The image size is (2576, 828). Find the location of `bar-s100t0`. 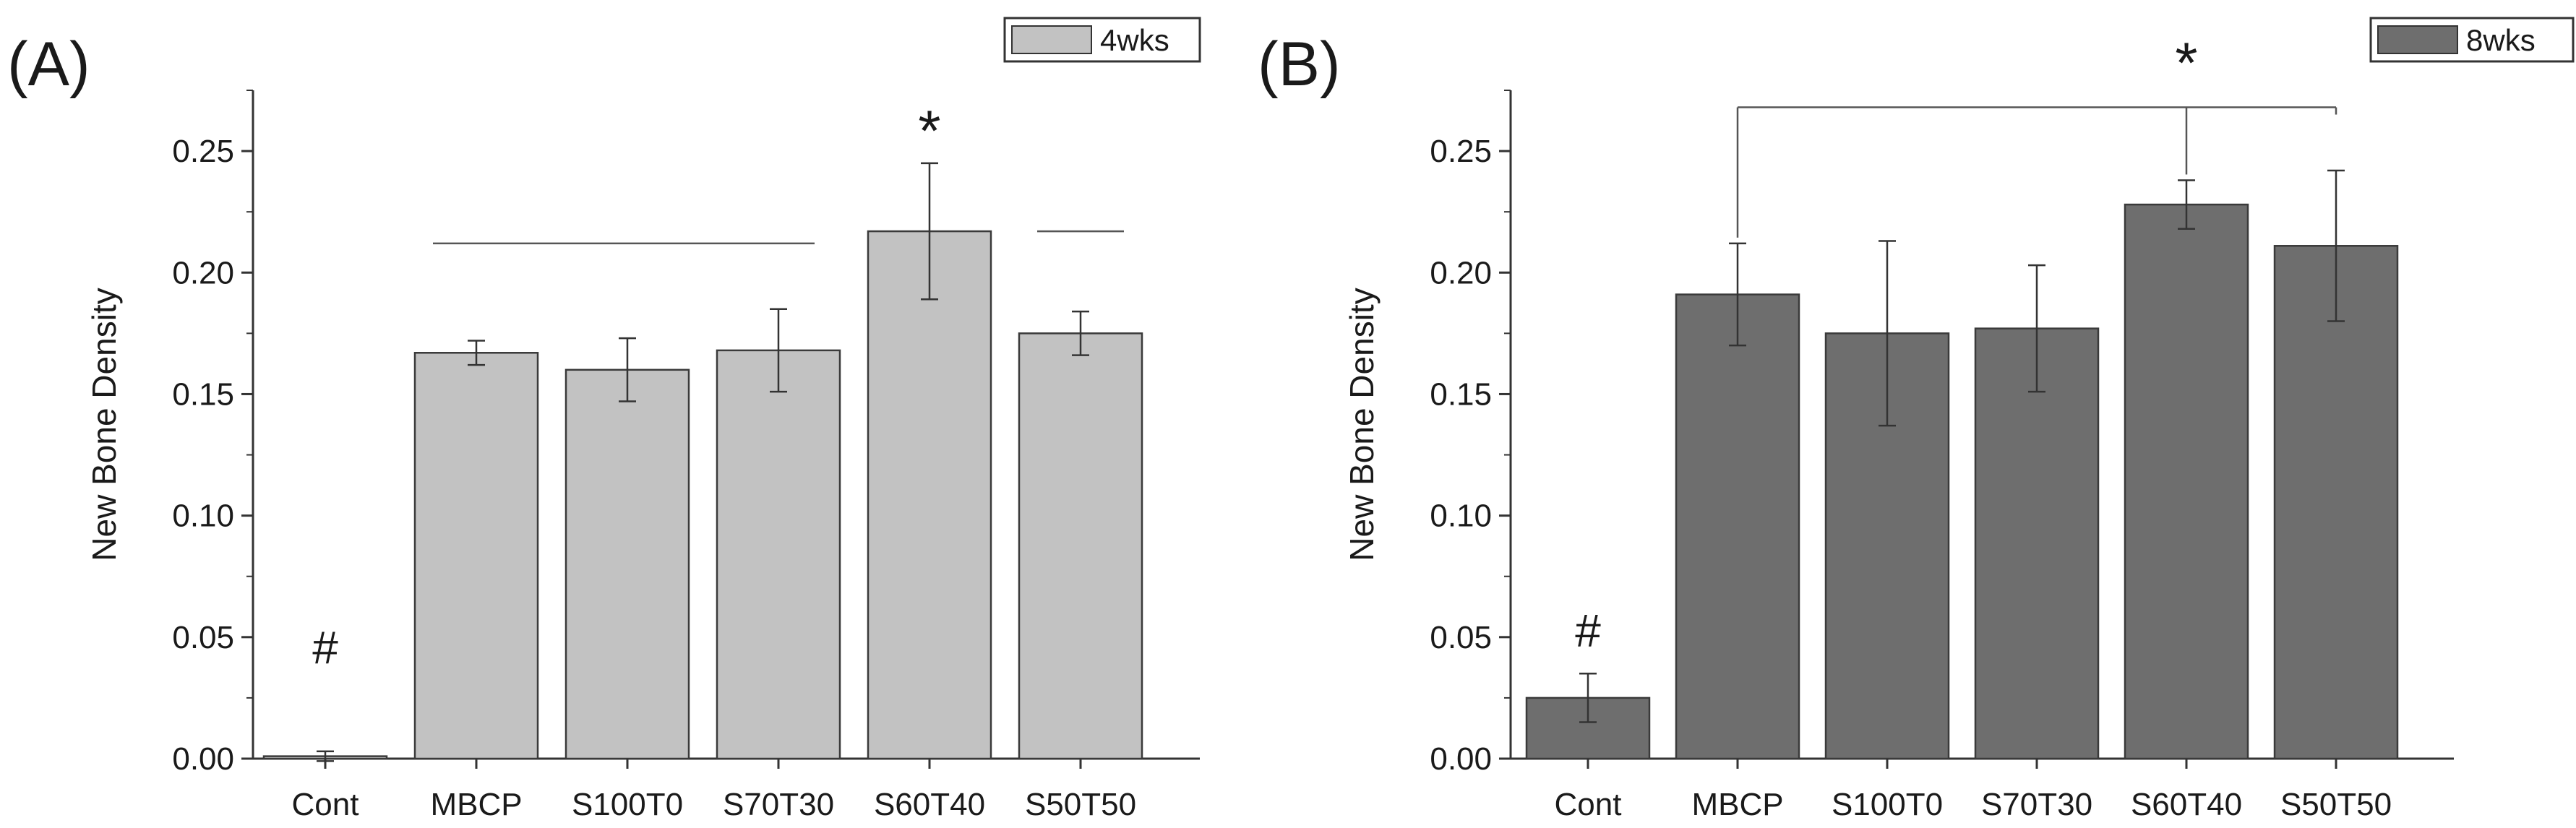

bar-s100t0 is located at coordinates (627, 564).